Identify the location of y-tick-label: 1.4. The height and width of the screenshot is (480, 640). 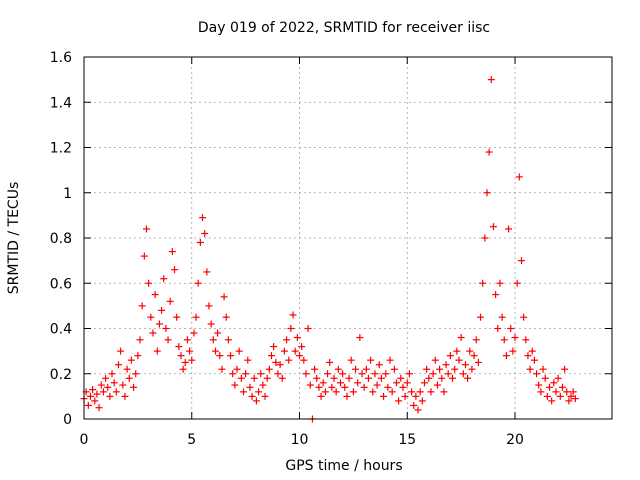
(61, 103).